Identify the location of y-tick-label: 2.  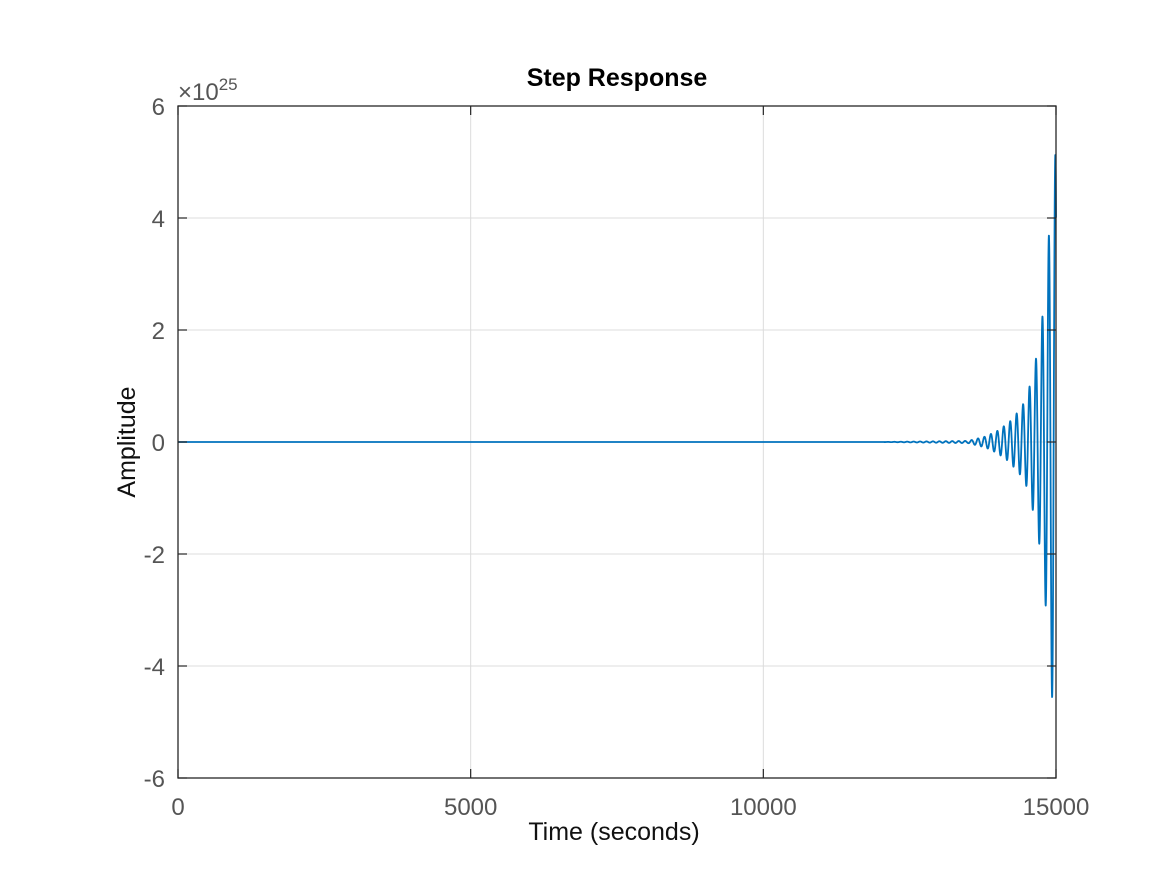
(158, 331).